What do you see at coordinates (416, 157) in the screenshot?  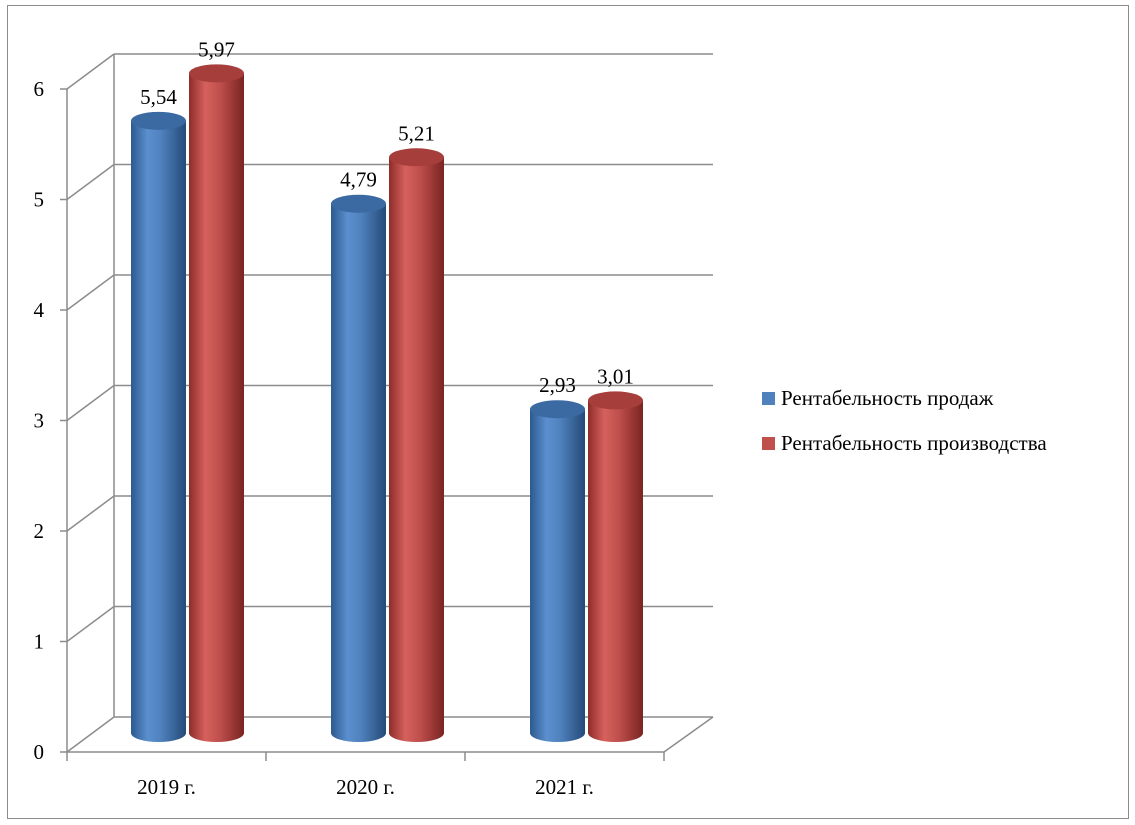 I see `bar-production-2-top` at bounding box center [416, 157].